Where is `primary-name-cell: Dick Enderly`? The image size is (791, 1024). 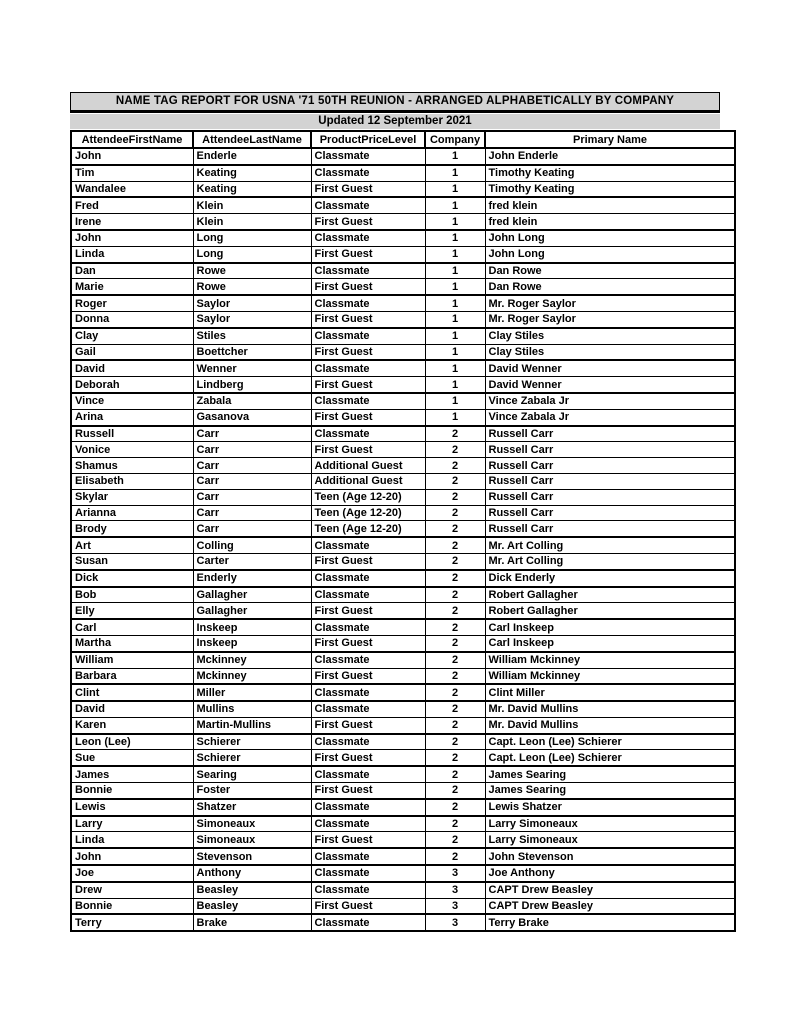 primary-name-cell: Dick Enderly is located at coordinates (610, 578).